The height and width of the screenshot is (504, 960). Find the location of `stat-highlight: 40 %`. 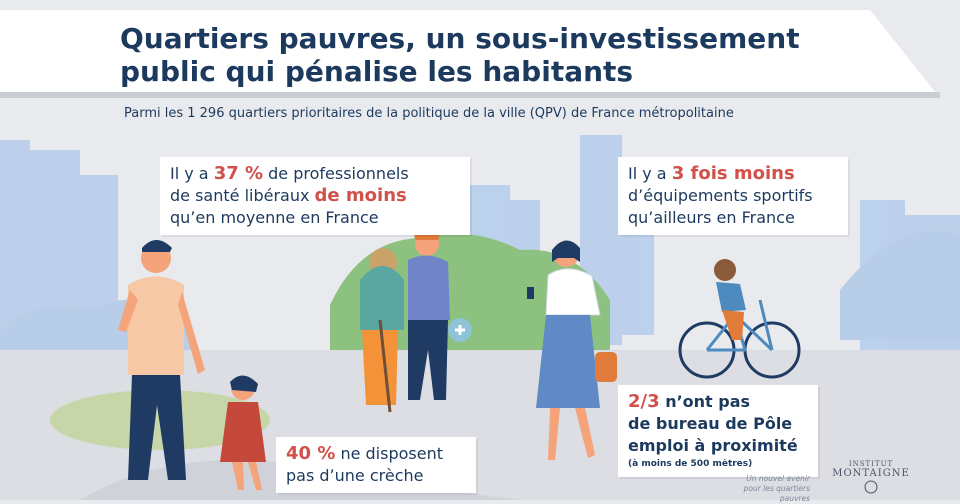

stat-highlight: 40 % is located at coordinates (311, 453).